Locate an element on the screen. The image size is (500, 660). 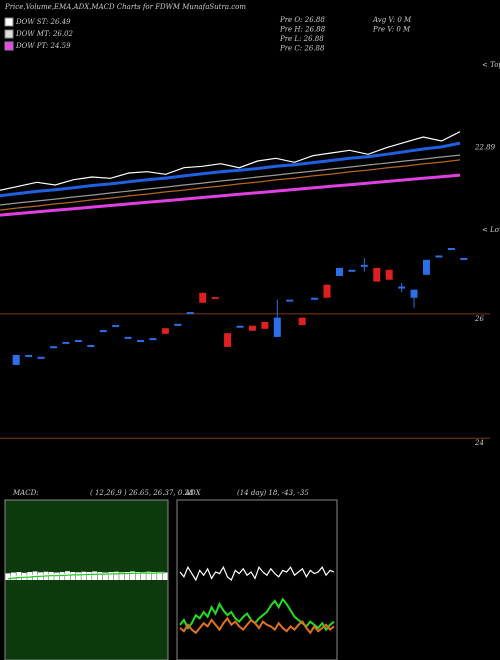
panel-subtitle: (14 day) 18, -43, -35 is located at coordinates (273, 493).